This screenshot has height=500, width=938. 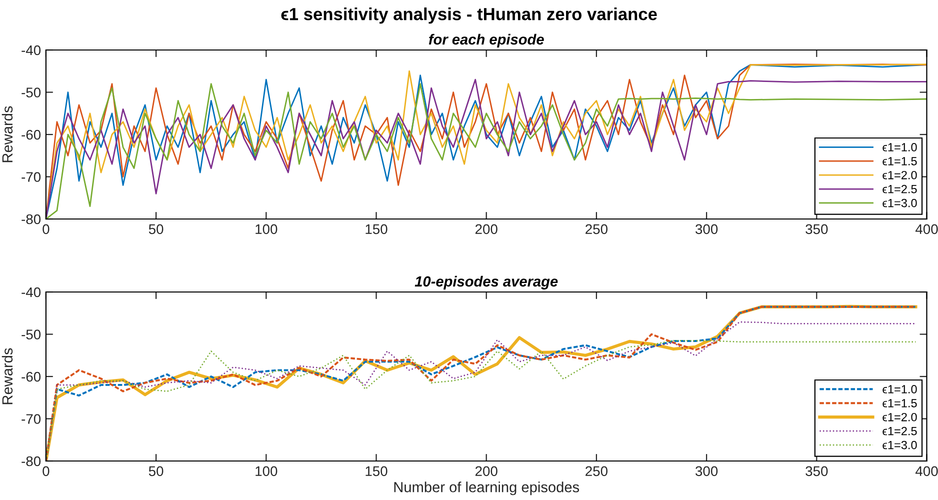 What do you see at coordinates (486, 283) in the screenshot?
I see `chart-title: 10-episodes average` at bounding box center [486, 283].